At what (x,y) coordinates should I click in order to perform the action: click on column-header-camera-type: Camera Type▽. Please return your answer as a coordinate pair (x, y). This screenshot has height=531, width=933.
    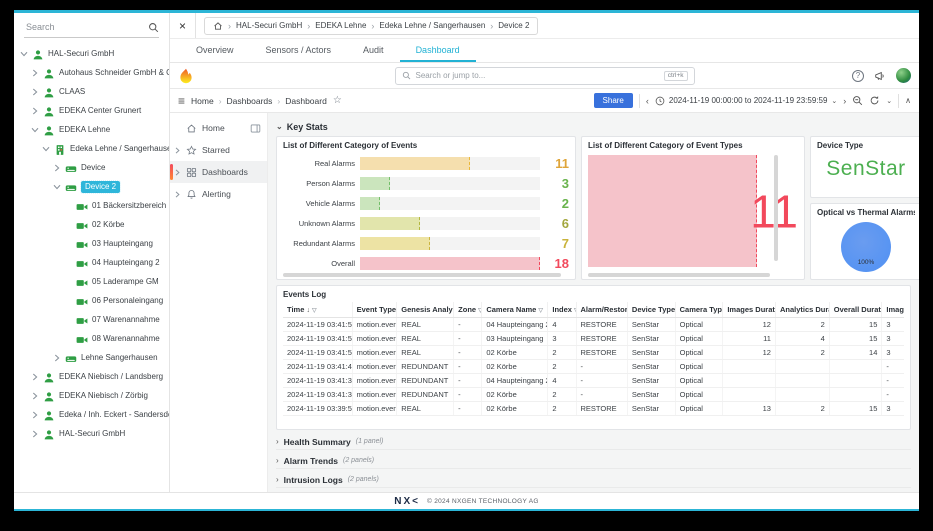
    Looking at the image, I should click on (699, 310).